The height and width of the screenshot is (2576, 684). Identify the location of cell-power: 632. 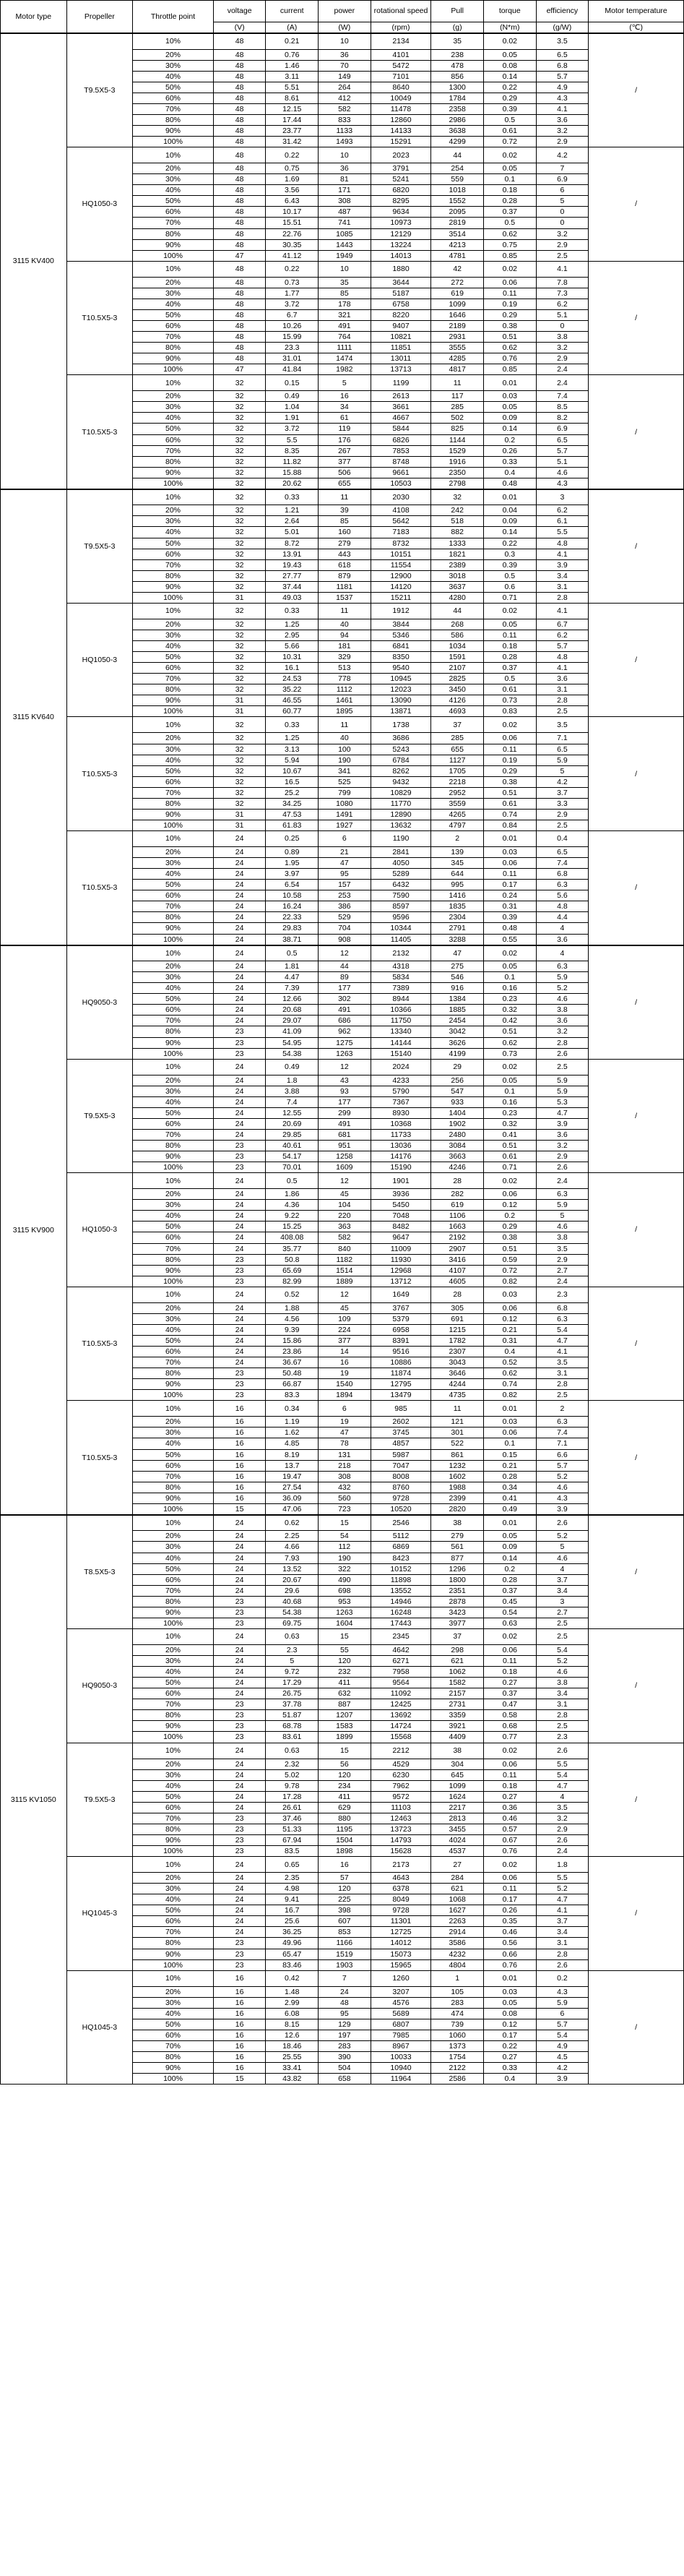
(344, 1694).